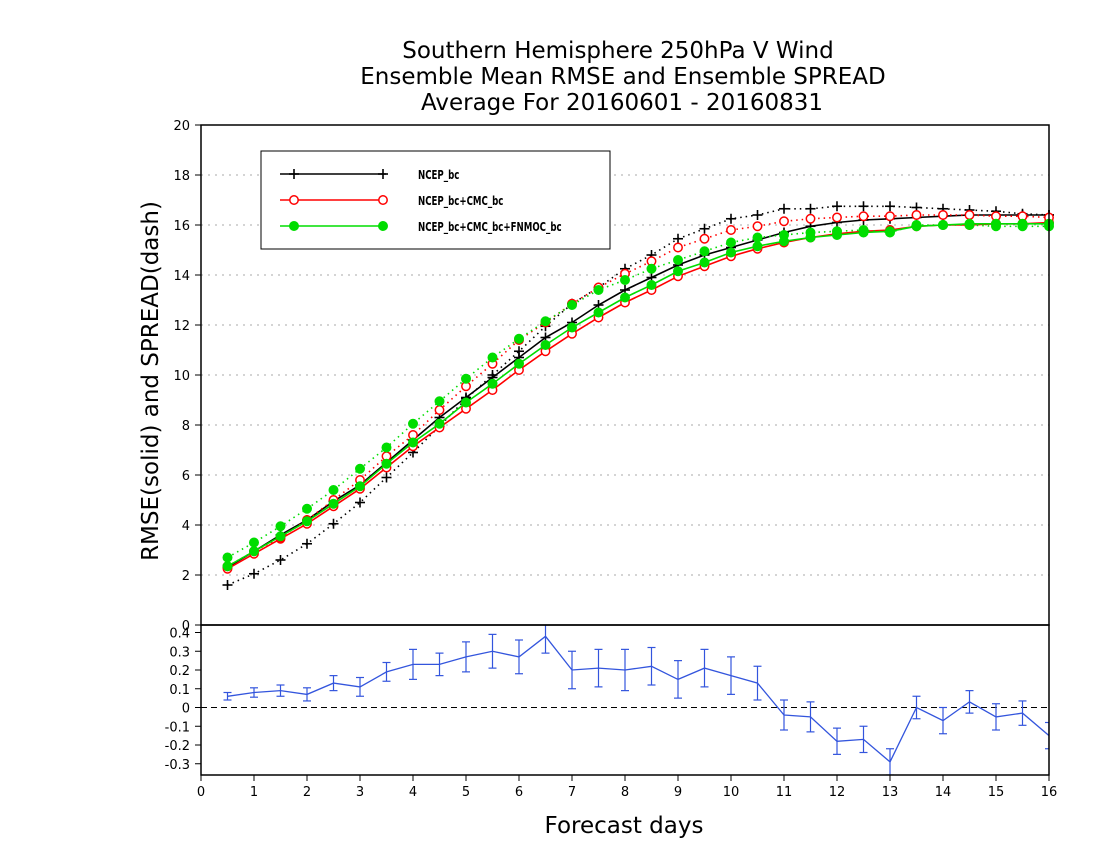 This screenshot has height=850, width=1100. Describe the element at coordinates (617, 51) in the screenshot. I see `title-line-1: Southern Hemisphere 250hPa V Wind` at that location.